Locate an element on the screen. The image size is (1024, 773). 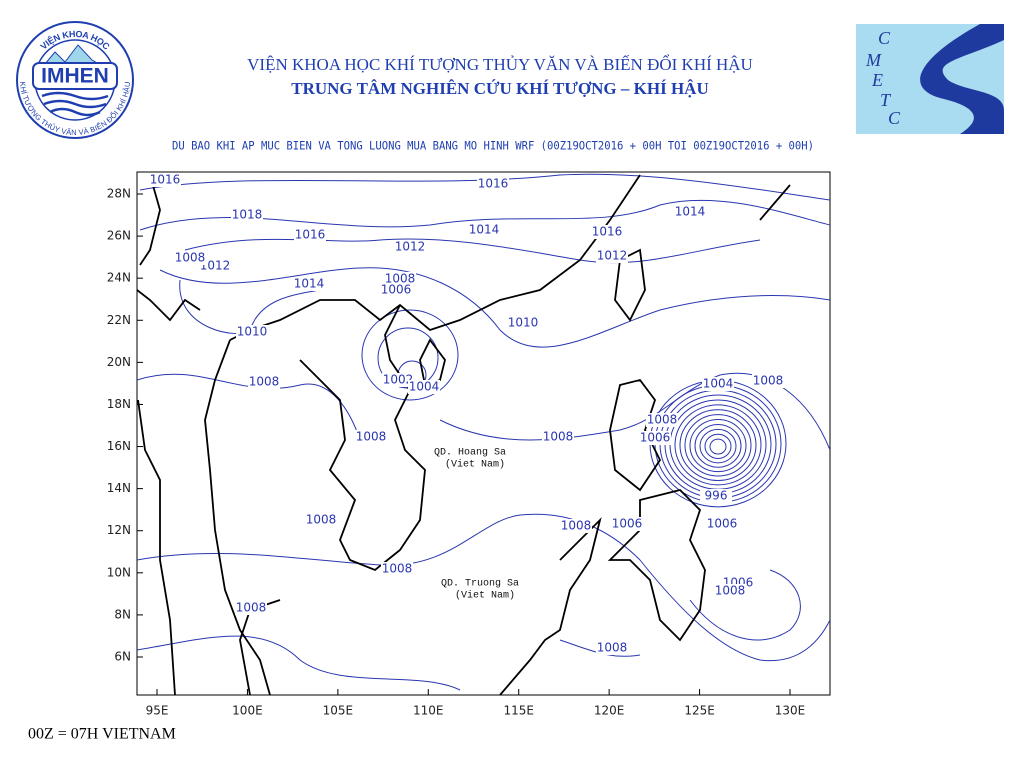
y-tick-label: 8N is located at coordinates (122, 614).